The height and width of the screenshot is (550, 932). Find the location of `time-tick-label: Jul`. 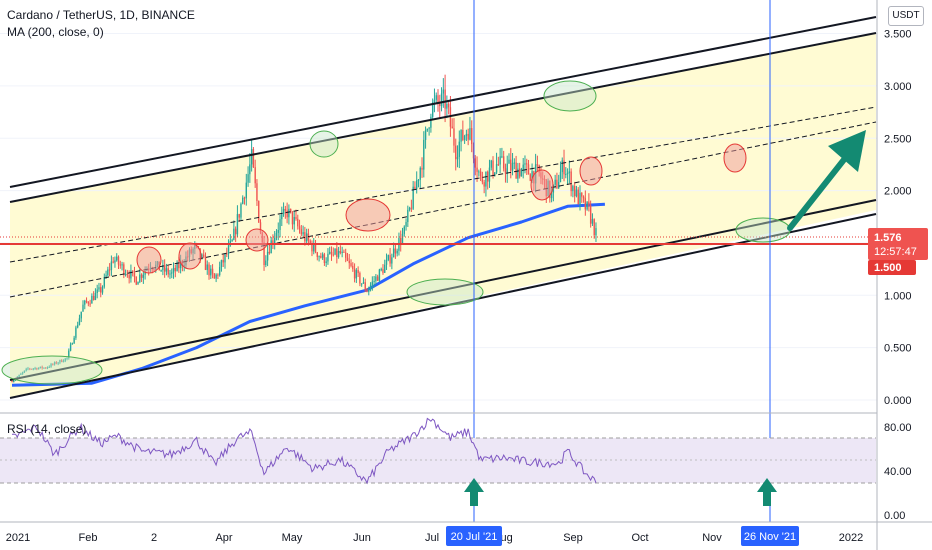

time-tick-label: Jul is located at coordinates (432, 538).